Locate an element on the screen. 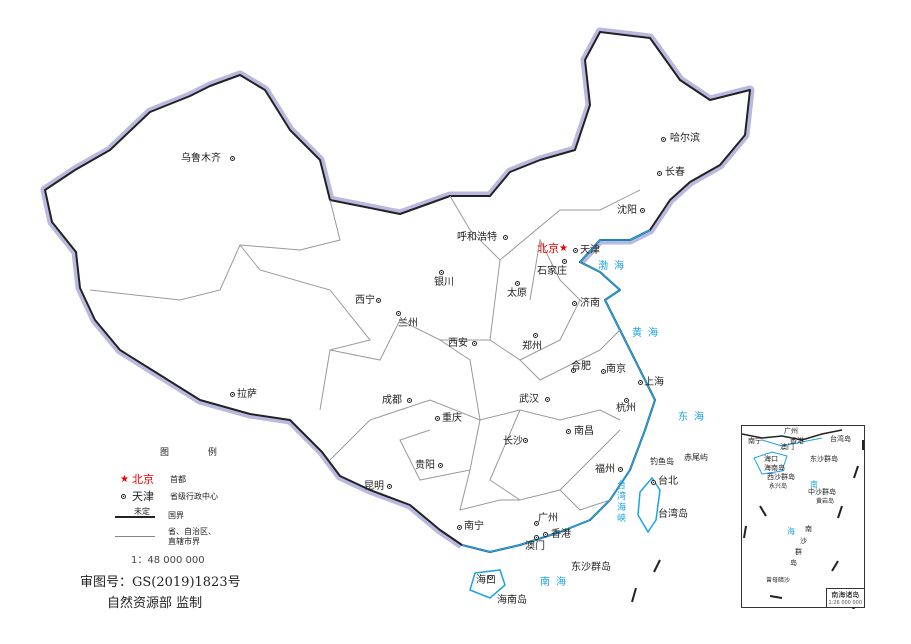 The image size is (911, 644). legend-undetermined-label: 未定 is located at coordinates (142, 511).